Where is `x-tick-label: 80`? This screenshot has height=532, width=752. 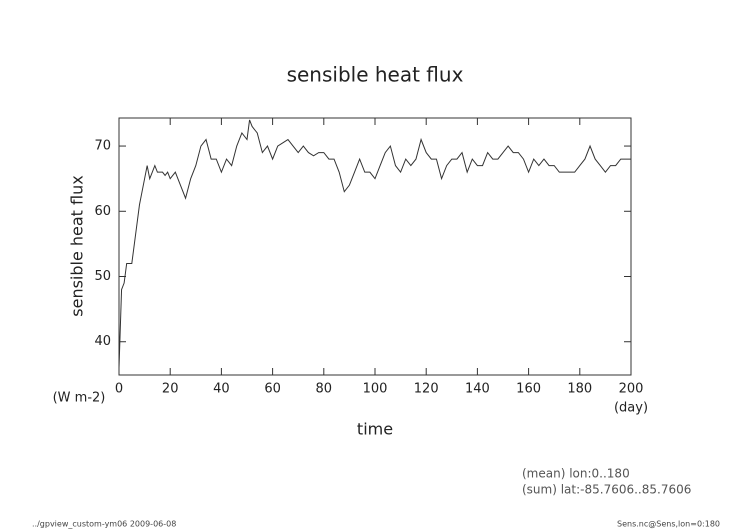
x-tick-label: 80 is located at coordinates (324, 389).